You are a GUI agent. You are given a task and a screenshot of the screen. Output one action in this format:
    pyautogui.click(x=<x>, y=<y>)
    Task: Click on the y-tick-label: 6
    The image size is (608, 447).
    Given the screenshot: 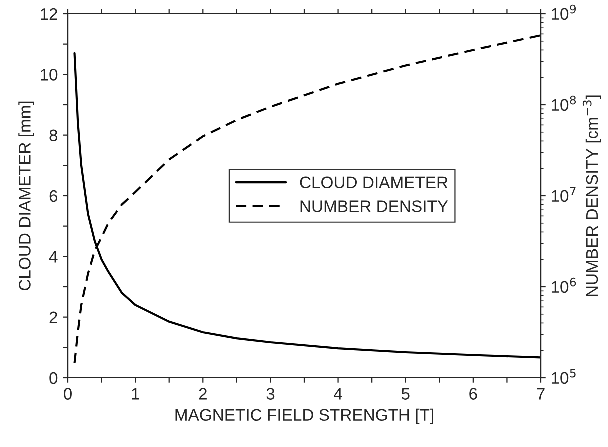 What is the action you would take?
    pyautogui.click(x=54, y=196)
    